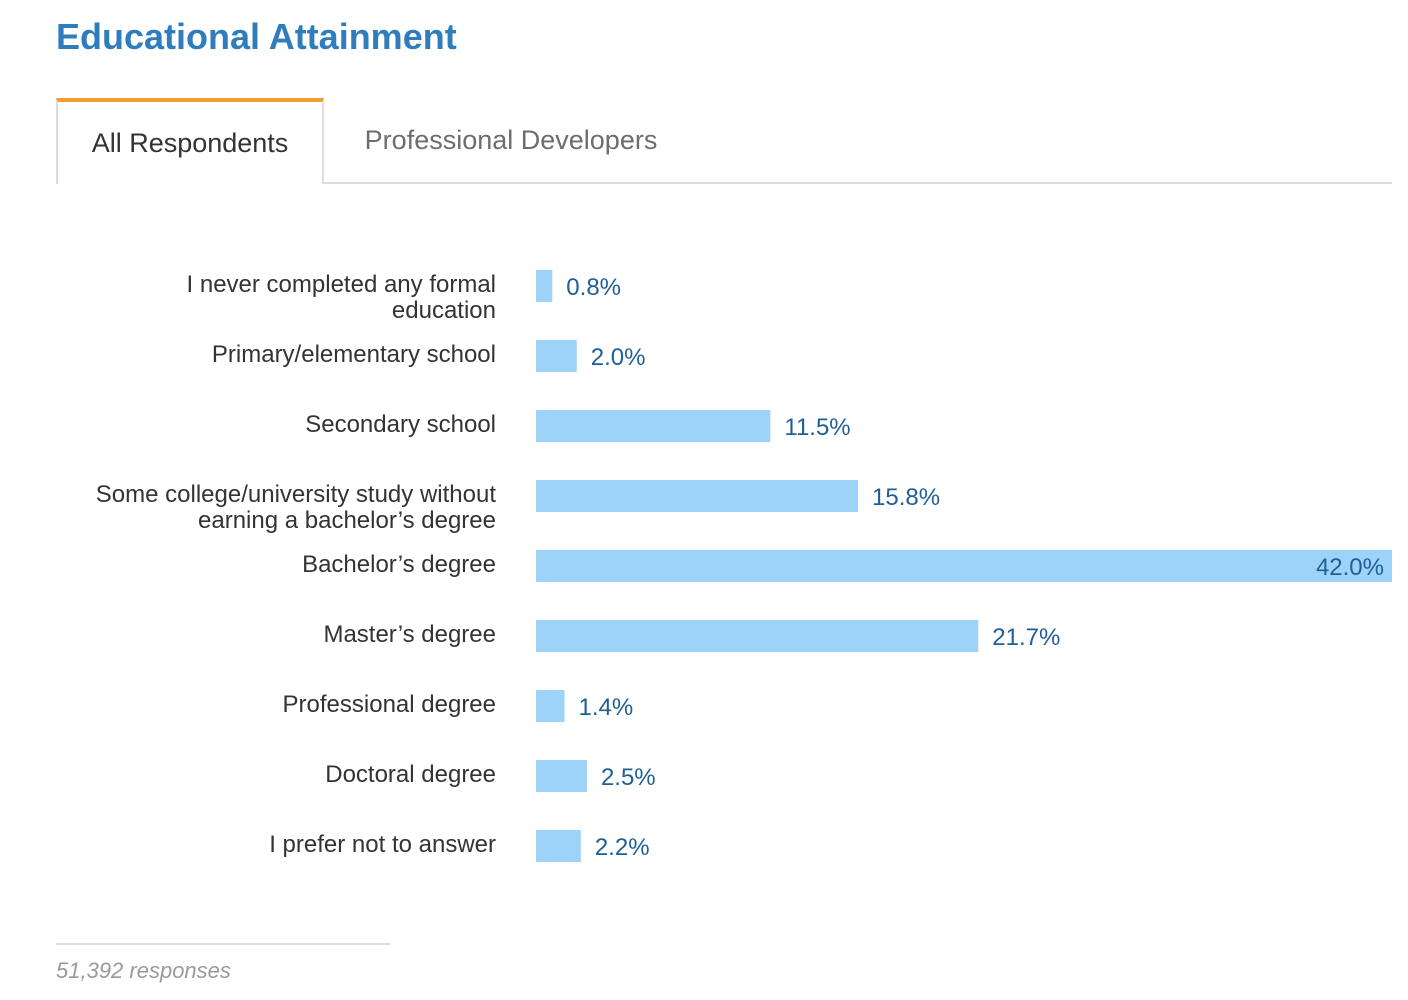 This screenshot has height=1000, width=1408. What do you see at coordinates (606, 707) in the screenshot?
I see `value-label-6: 1.4%` at bounding box center [606, 707].